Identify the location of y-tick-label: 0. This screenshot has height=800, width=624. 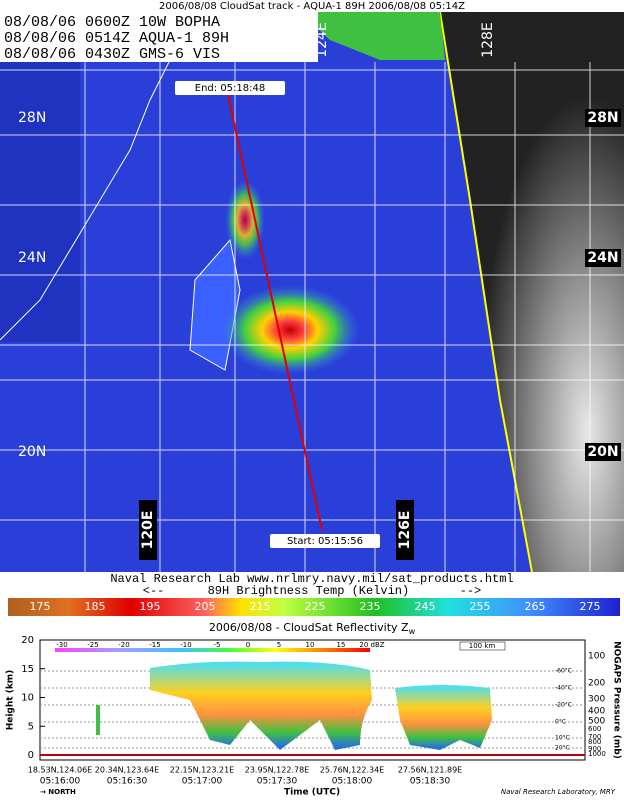
(31, 755).